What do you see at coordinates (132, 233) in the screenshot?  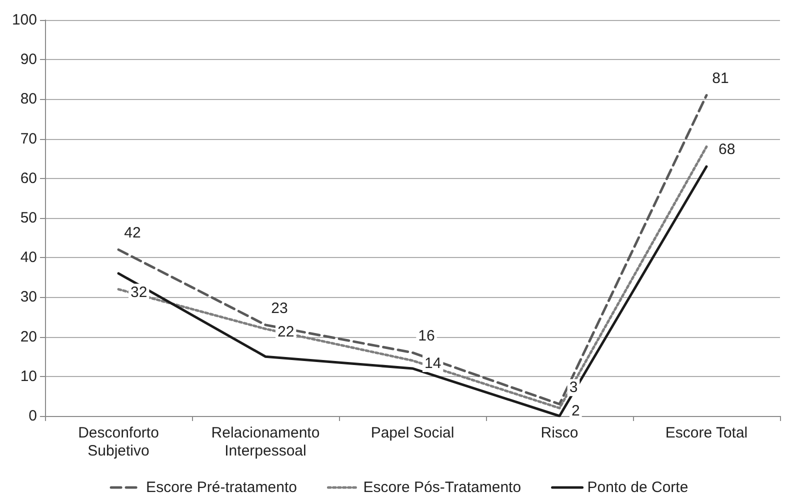 I see `data-label: 42` at bounding box center [132, 233].